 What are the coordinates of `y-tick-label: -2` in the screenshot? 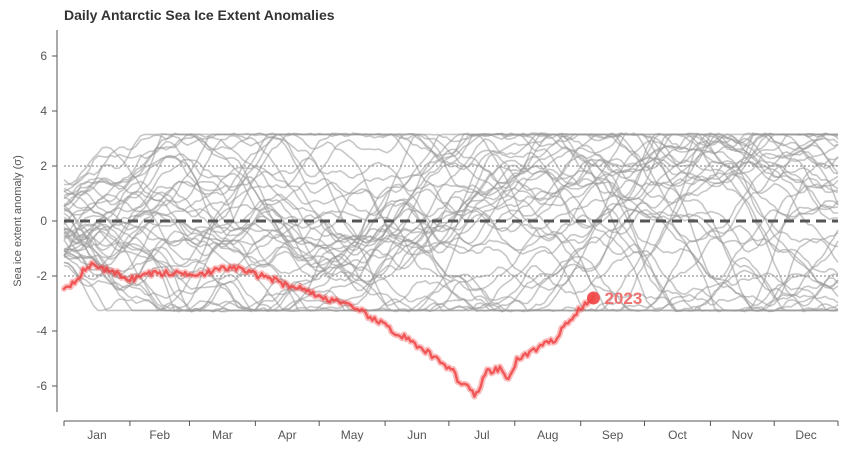 It's located at (41, 276).